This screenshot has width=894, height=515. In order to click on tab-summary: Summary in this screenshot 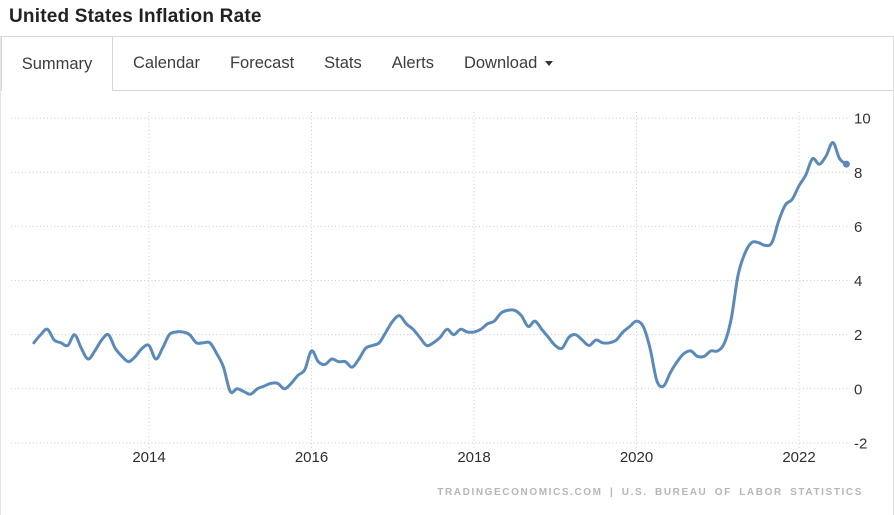, I will do `click(57, 64)`.